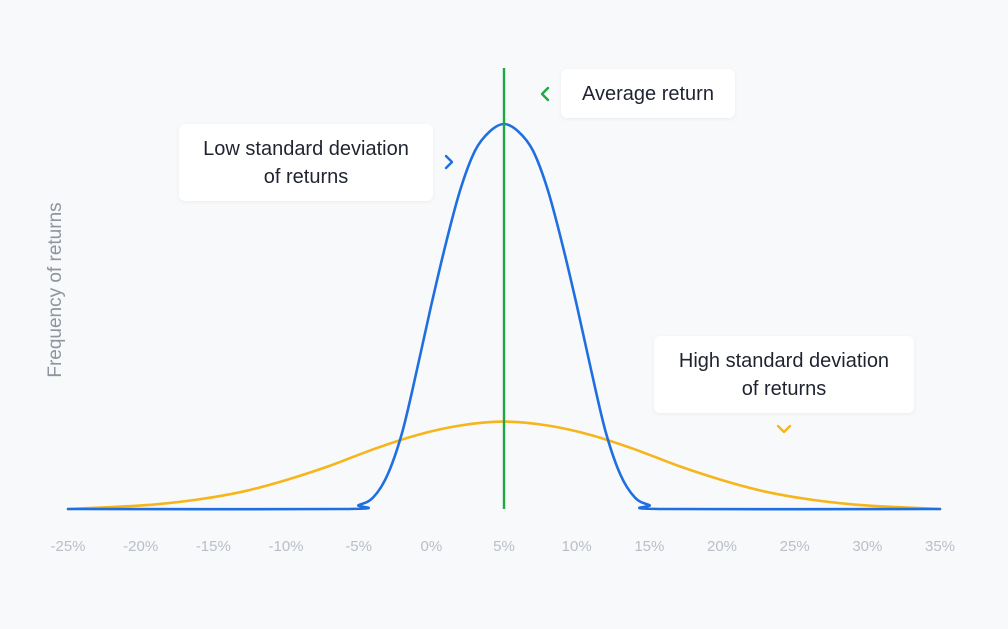 The height and width of the screenshot is (629, 1008). What do you see at coordinates (545, 94) in the screenshot?
I see `chevron-left-icon` at bounding box center [545, 94].